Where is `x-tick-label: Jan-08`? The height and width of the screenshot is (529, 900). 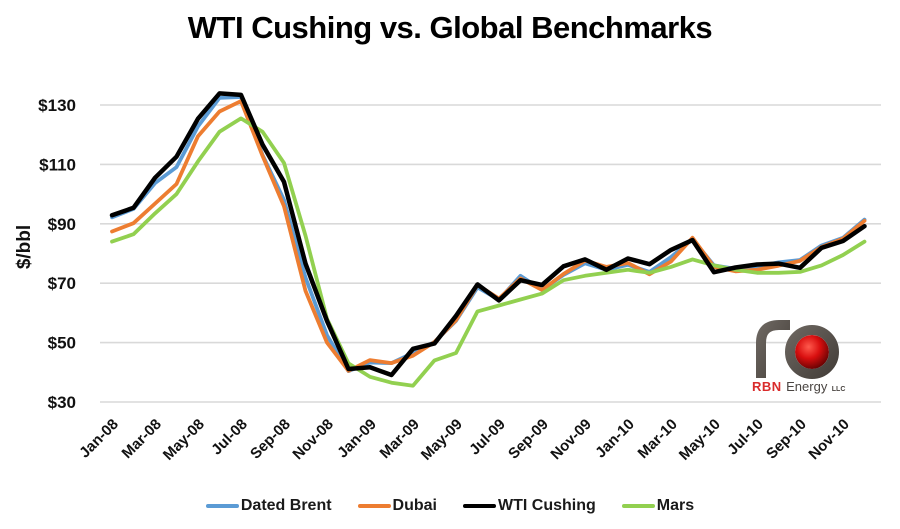
x-tick-label: Jan-08 is located at coordinates (99, 439).